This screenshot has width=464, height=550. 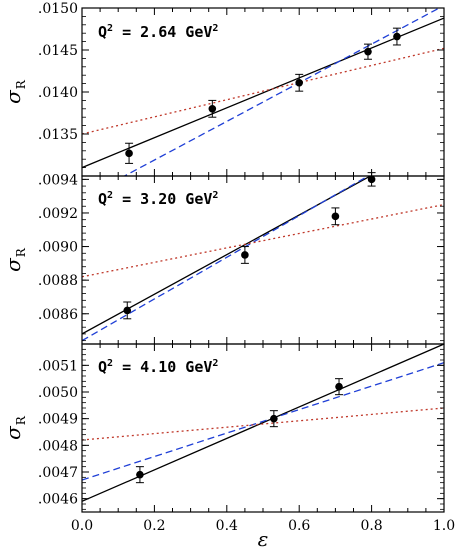 What do you see at coordinates (158, 367) in the screenshot?
I see `q2-label: Q2 = 4.10 GeV2` at bounding box center [158, 367].